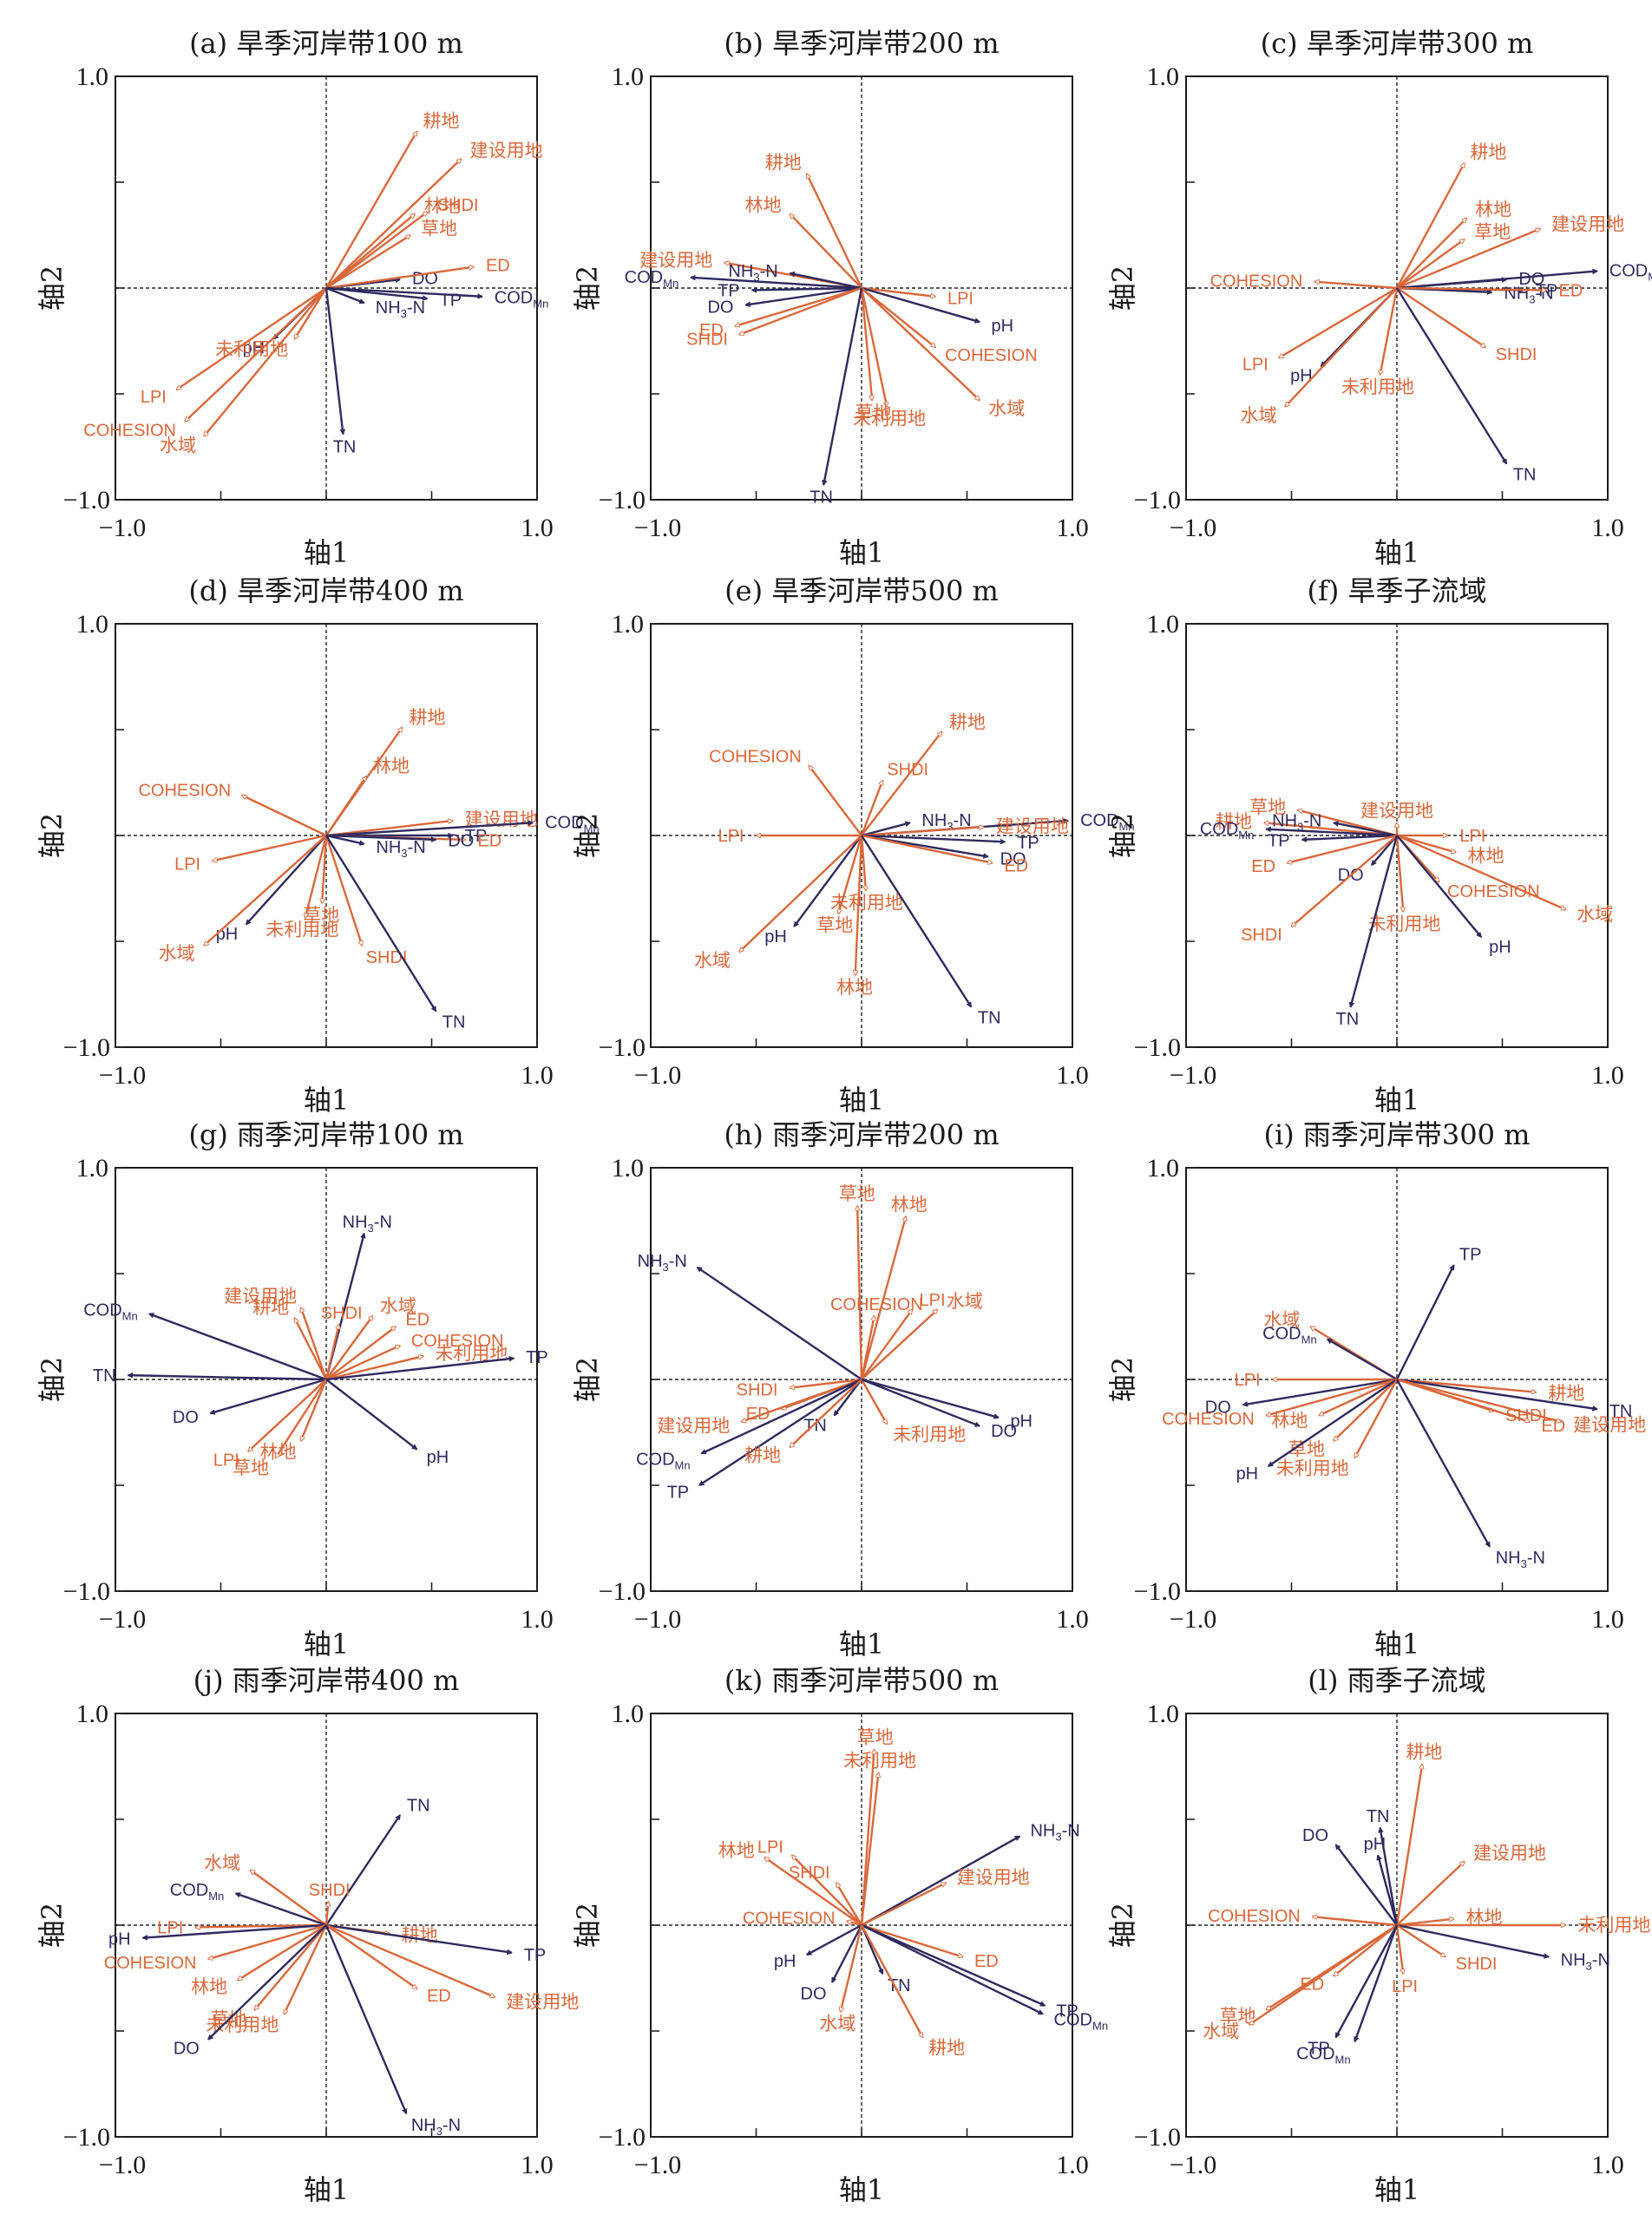 The height and width of the screenshot is (2221, 1652). Describe the element at coordinates (658, 1619) in the screenshot. I see `x-tick-label-min: −1.0` at that location.